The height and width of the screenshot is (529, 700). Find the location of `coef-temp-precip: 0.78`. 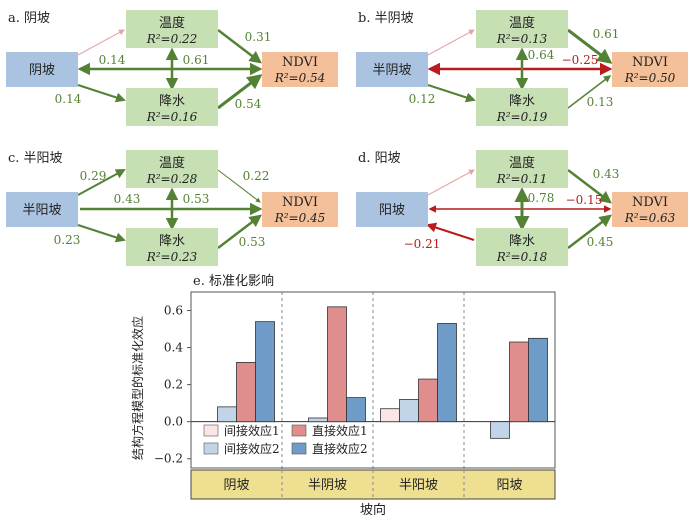

coef-temp-precip: 0.78 is located at coordinates (541, 198).